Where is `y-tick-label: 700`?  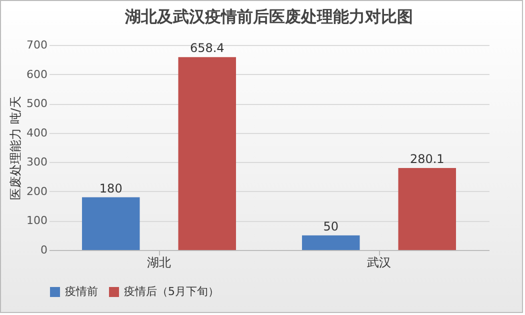 y-tick-label: 700 is located at coordinates (37, 45).